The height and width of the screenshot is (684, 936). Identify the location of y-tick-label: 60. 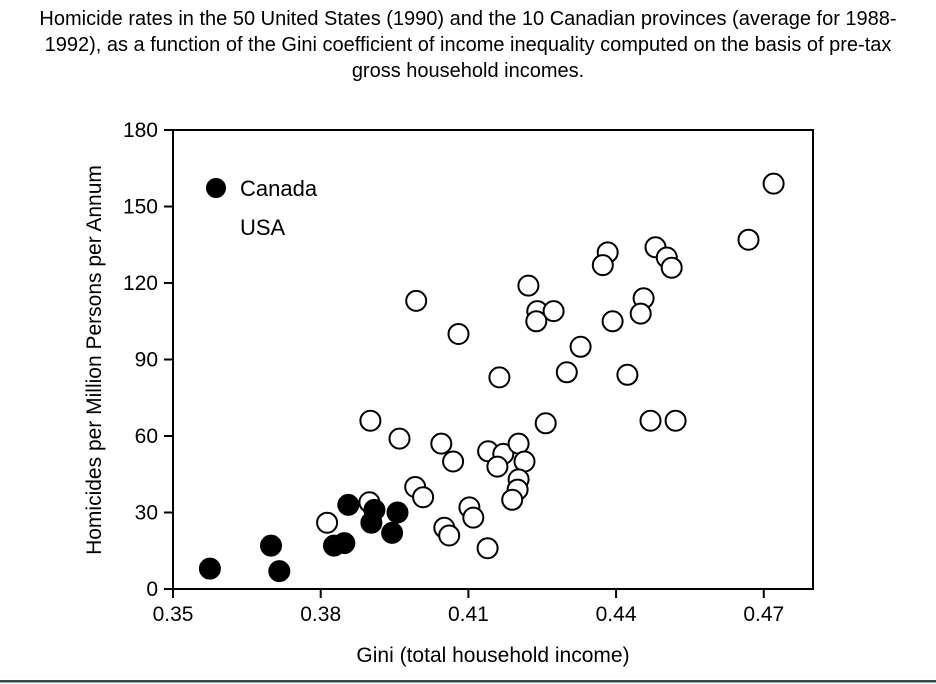
(146, 436).